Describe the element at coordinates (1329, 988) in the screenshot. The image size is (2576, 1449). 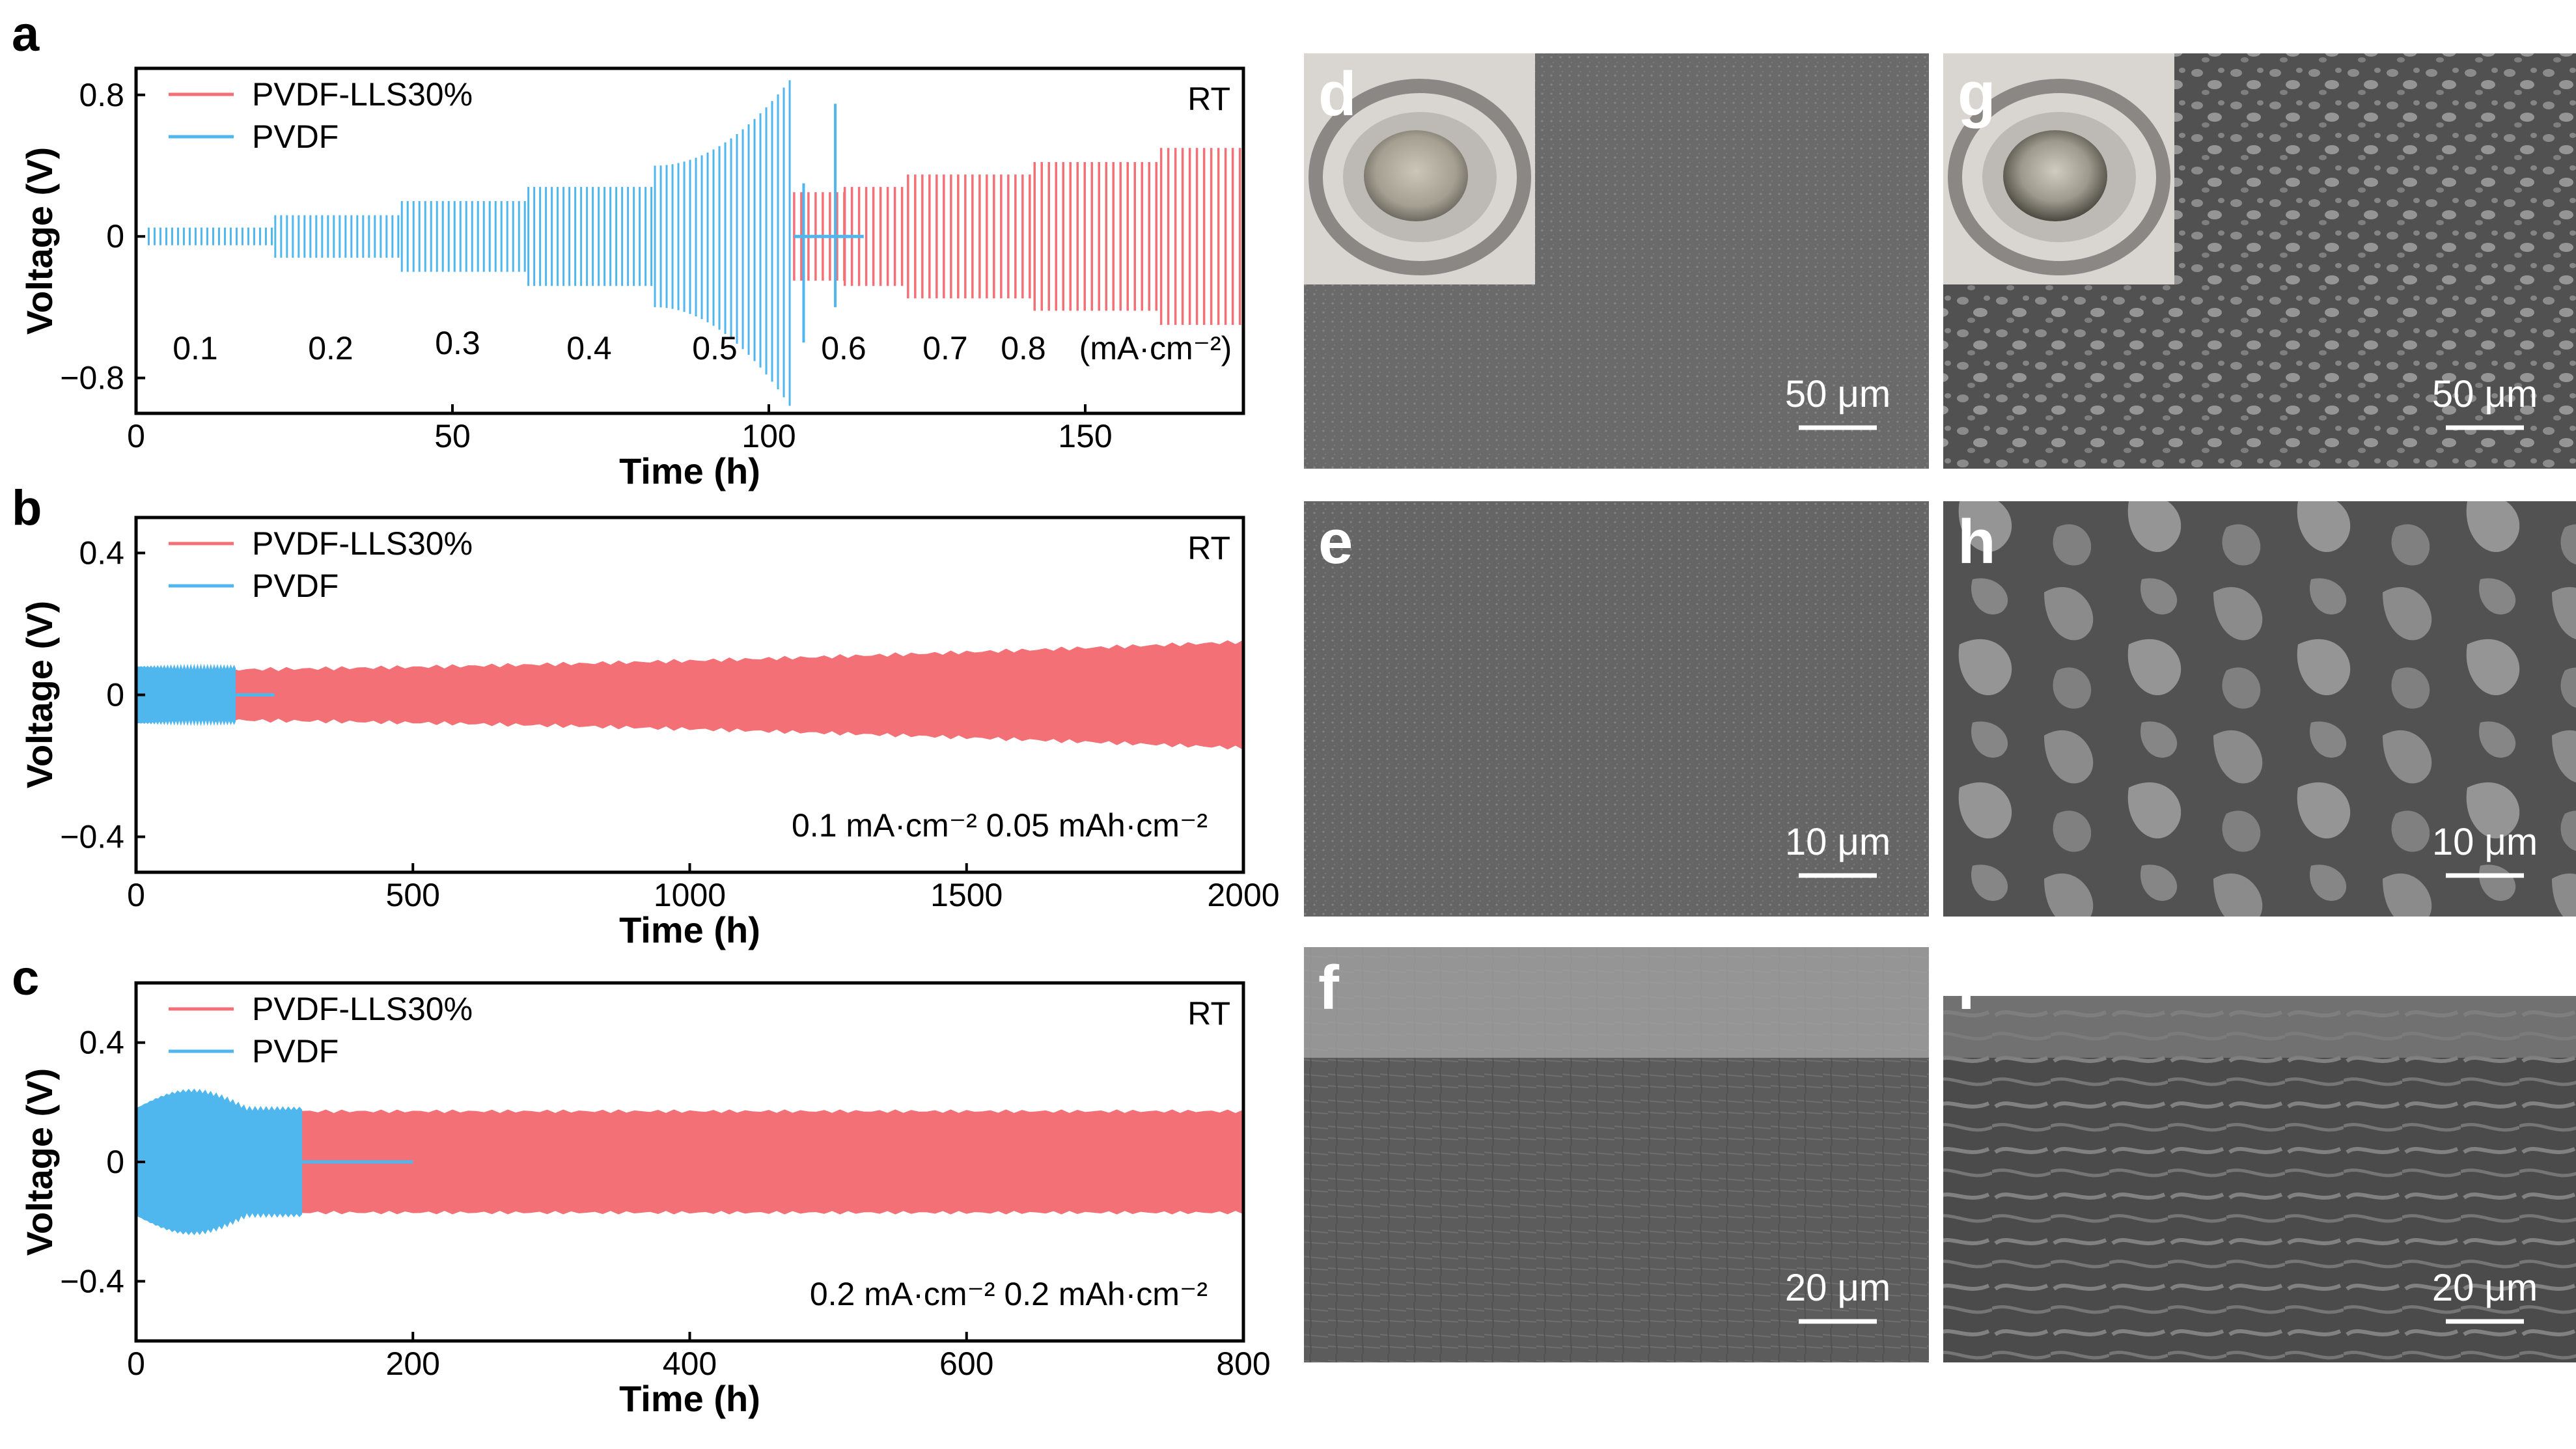
I see `panel-label-f: f` at that location.